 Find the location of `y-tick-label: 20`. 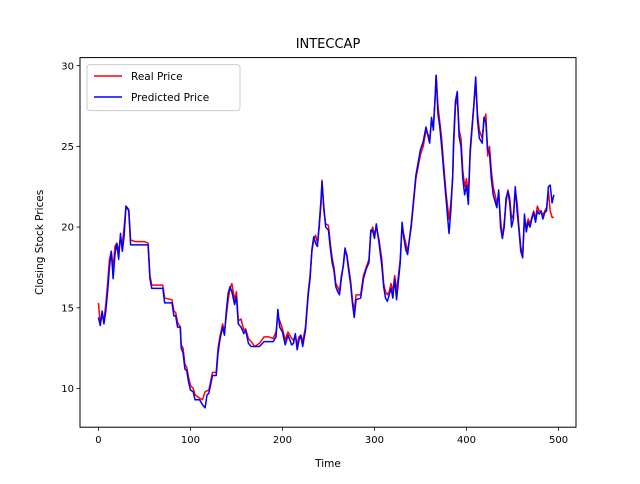

y-tick-label: 20 is located at coordinates (67, 228).